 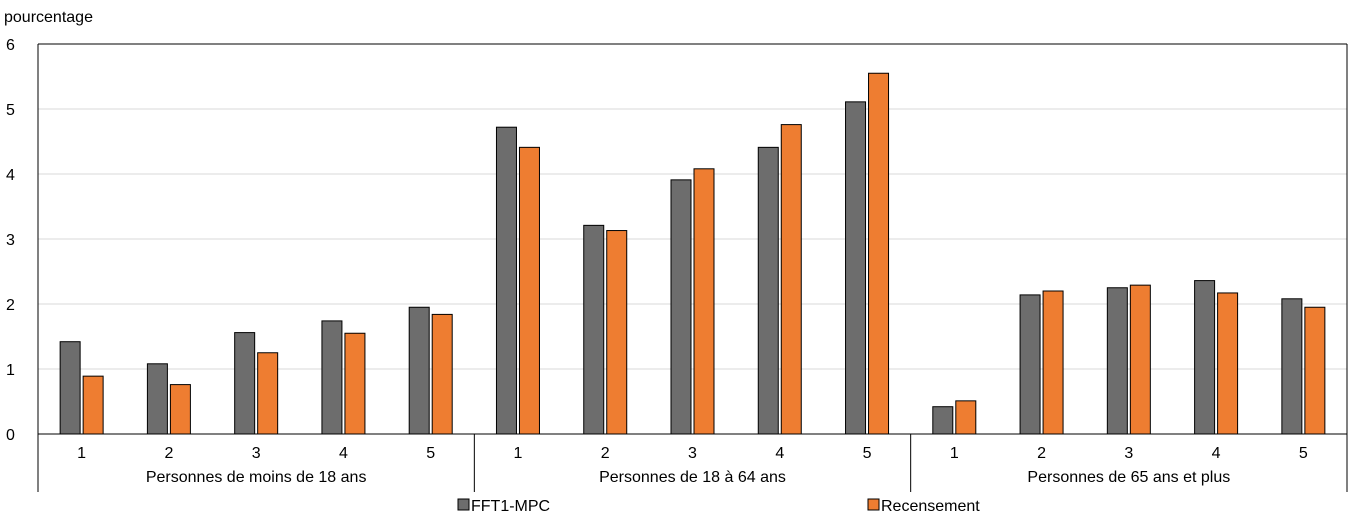 I want to click on legend-label: Recensement, so click(x=930, y=506).